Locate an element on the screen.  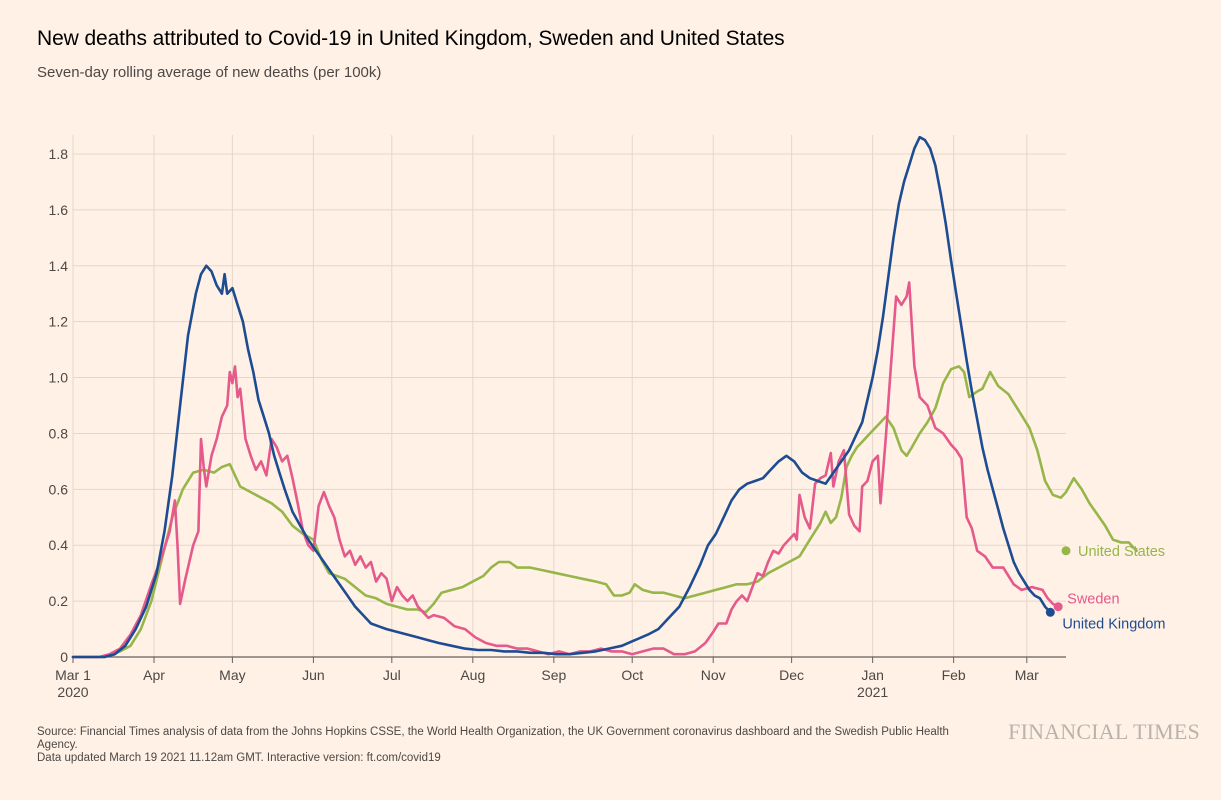
x-tick-label: Nov is located at coordinates (713, 675).